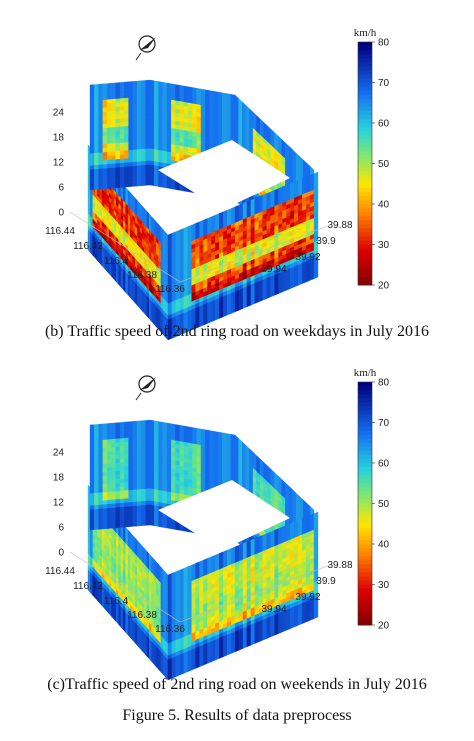 Image resolution: width=474 pixels, height=741 pixels. What do you see at coordinates (116, 261) in the screenshot?
I see `x-tick-label: 116.4` at bounding box center [116, 261].